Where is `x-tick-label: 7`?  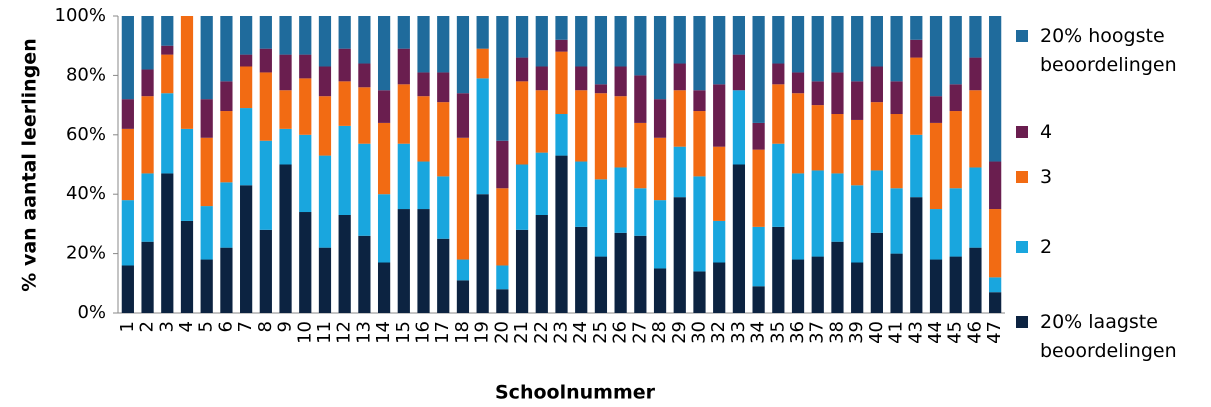
x-tick-label: 7 is located at coordinates (245, 326).